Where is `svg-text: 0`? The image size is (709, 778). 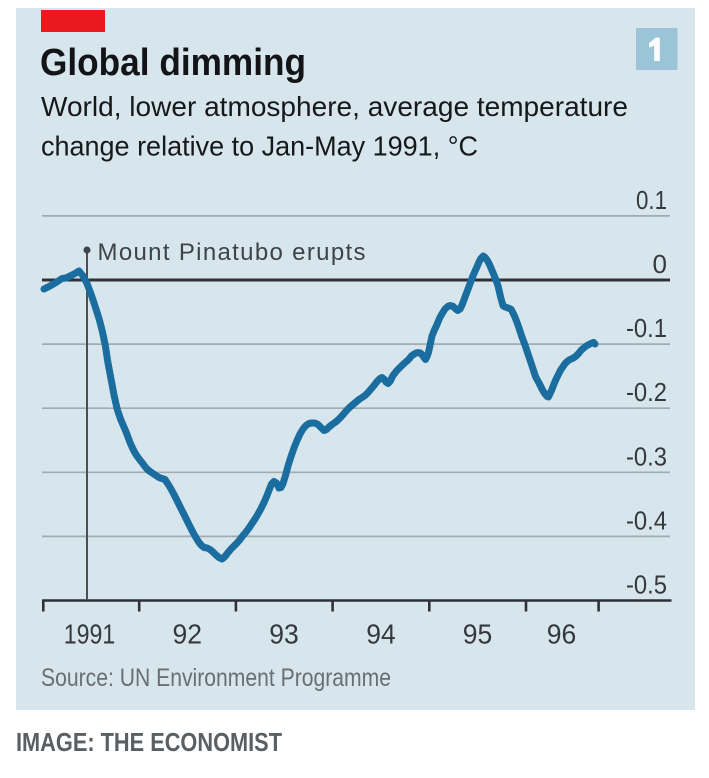 svg-text: 0 is located at coordinates (660, 264).